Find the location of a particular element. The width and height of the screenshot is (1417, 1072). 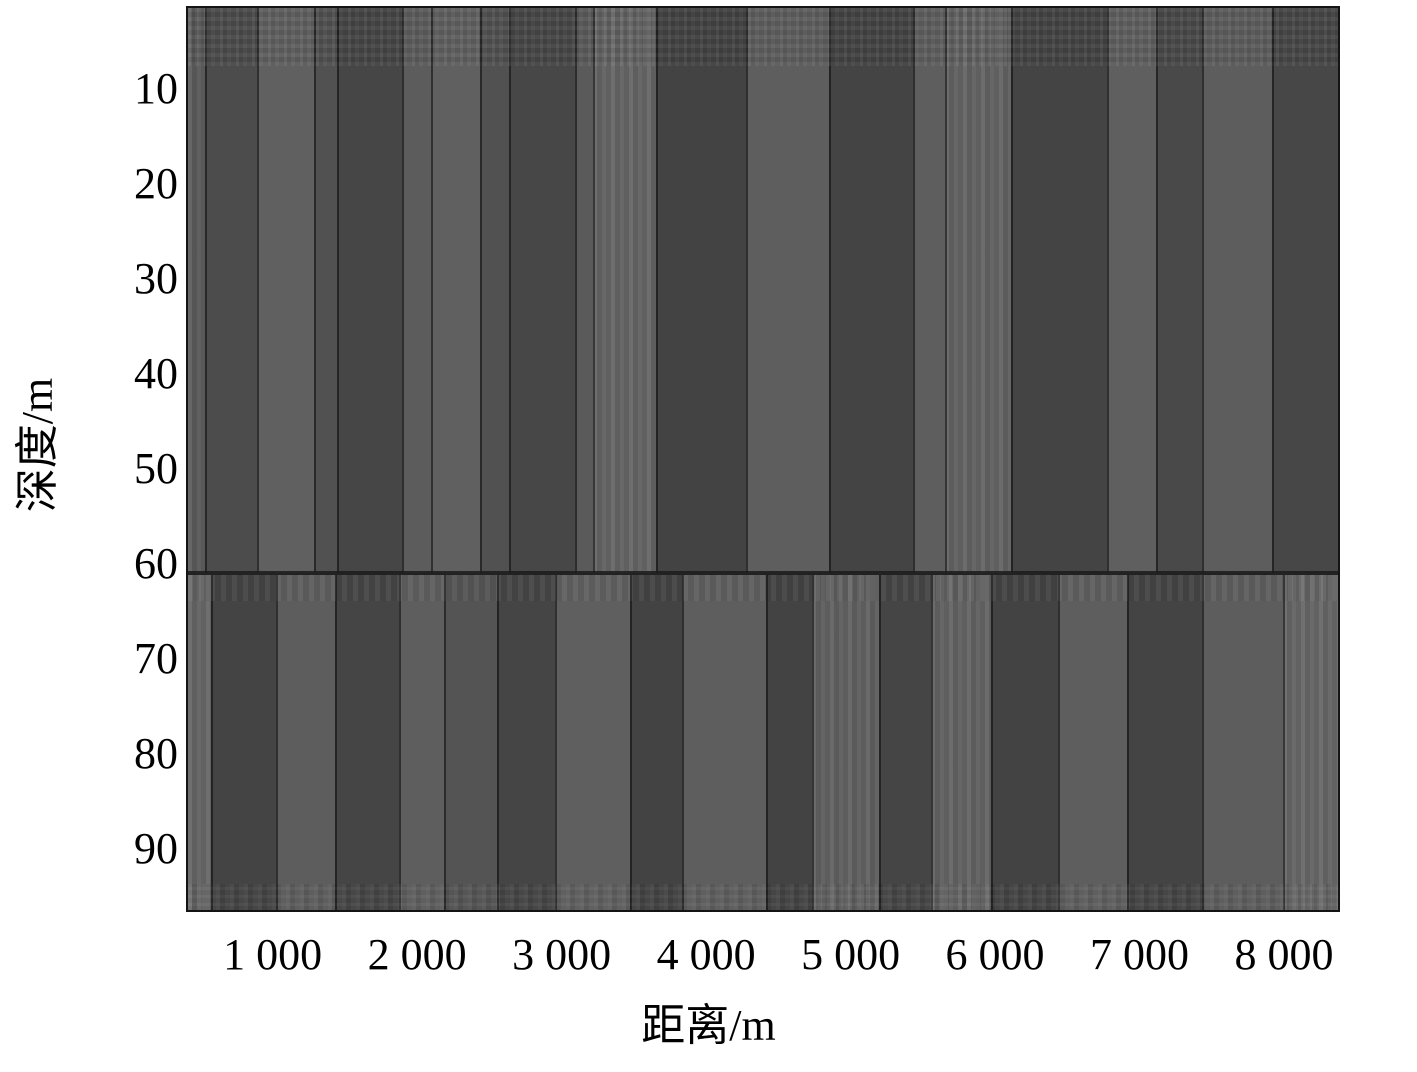

y-tick-label: 70 is located at coordinates (156, 659).